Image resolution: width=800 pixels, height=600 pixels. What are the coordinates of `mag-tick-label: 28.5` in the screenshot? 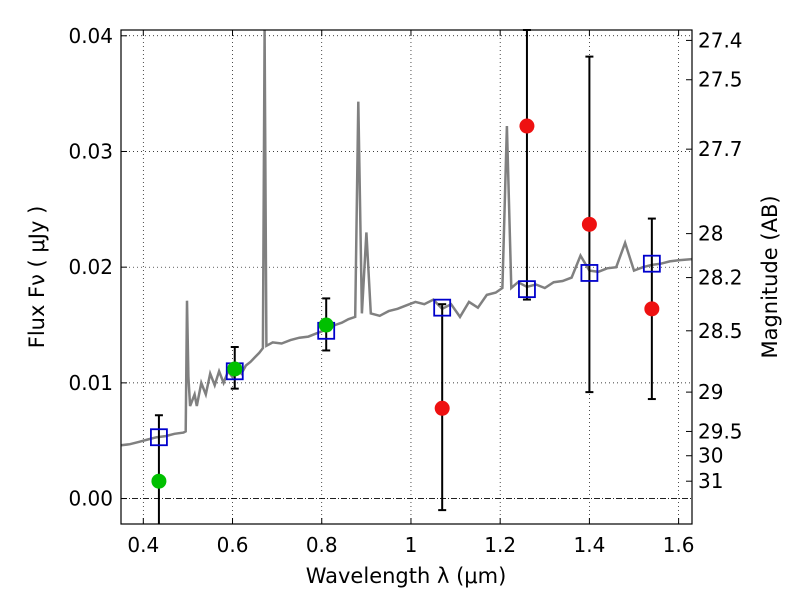 It's located at (720, 331).